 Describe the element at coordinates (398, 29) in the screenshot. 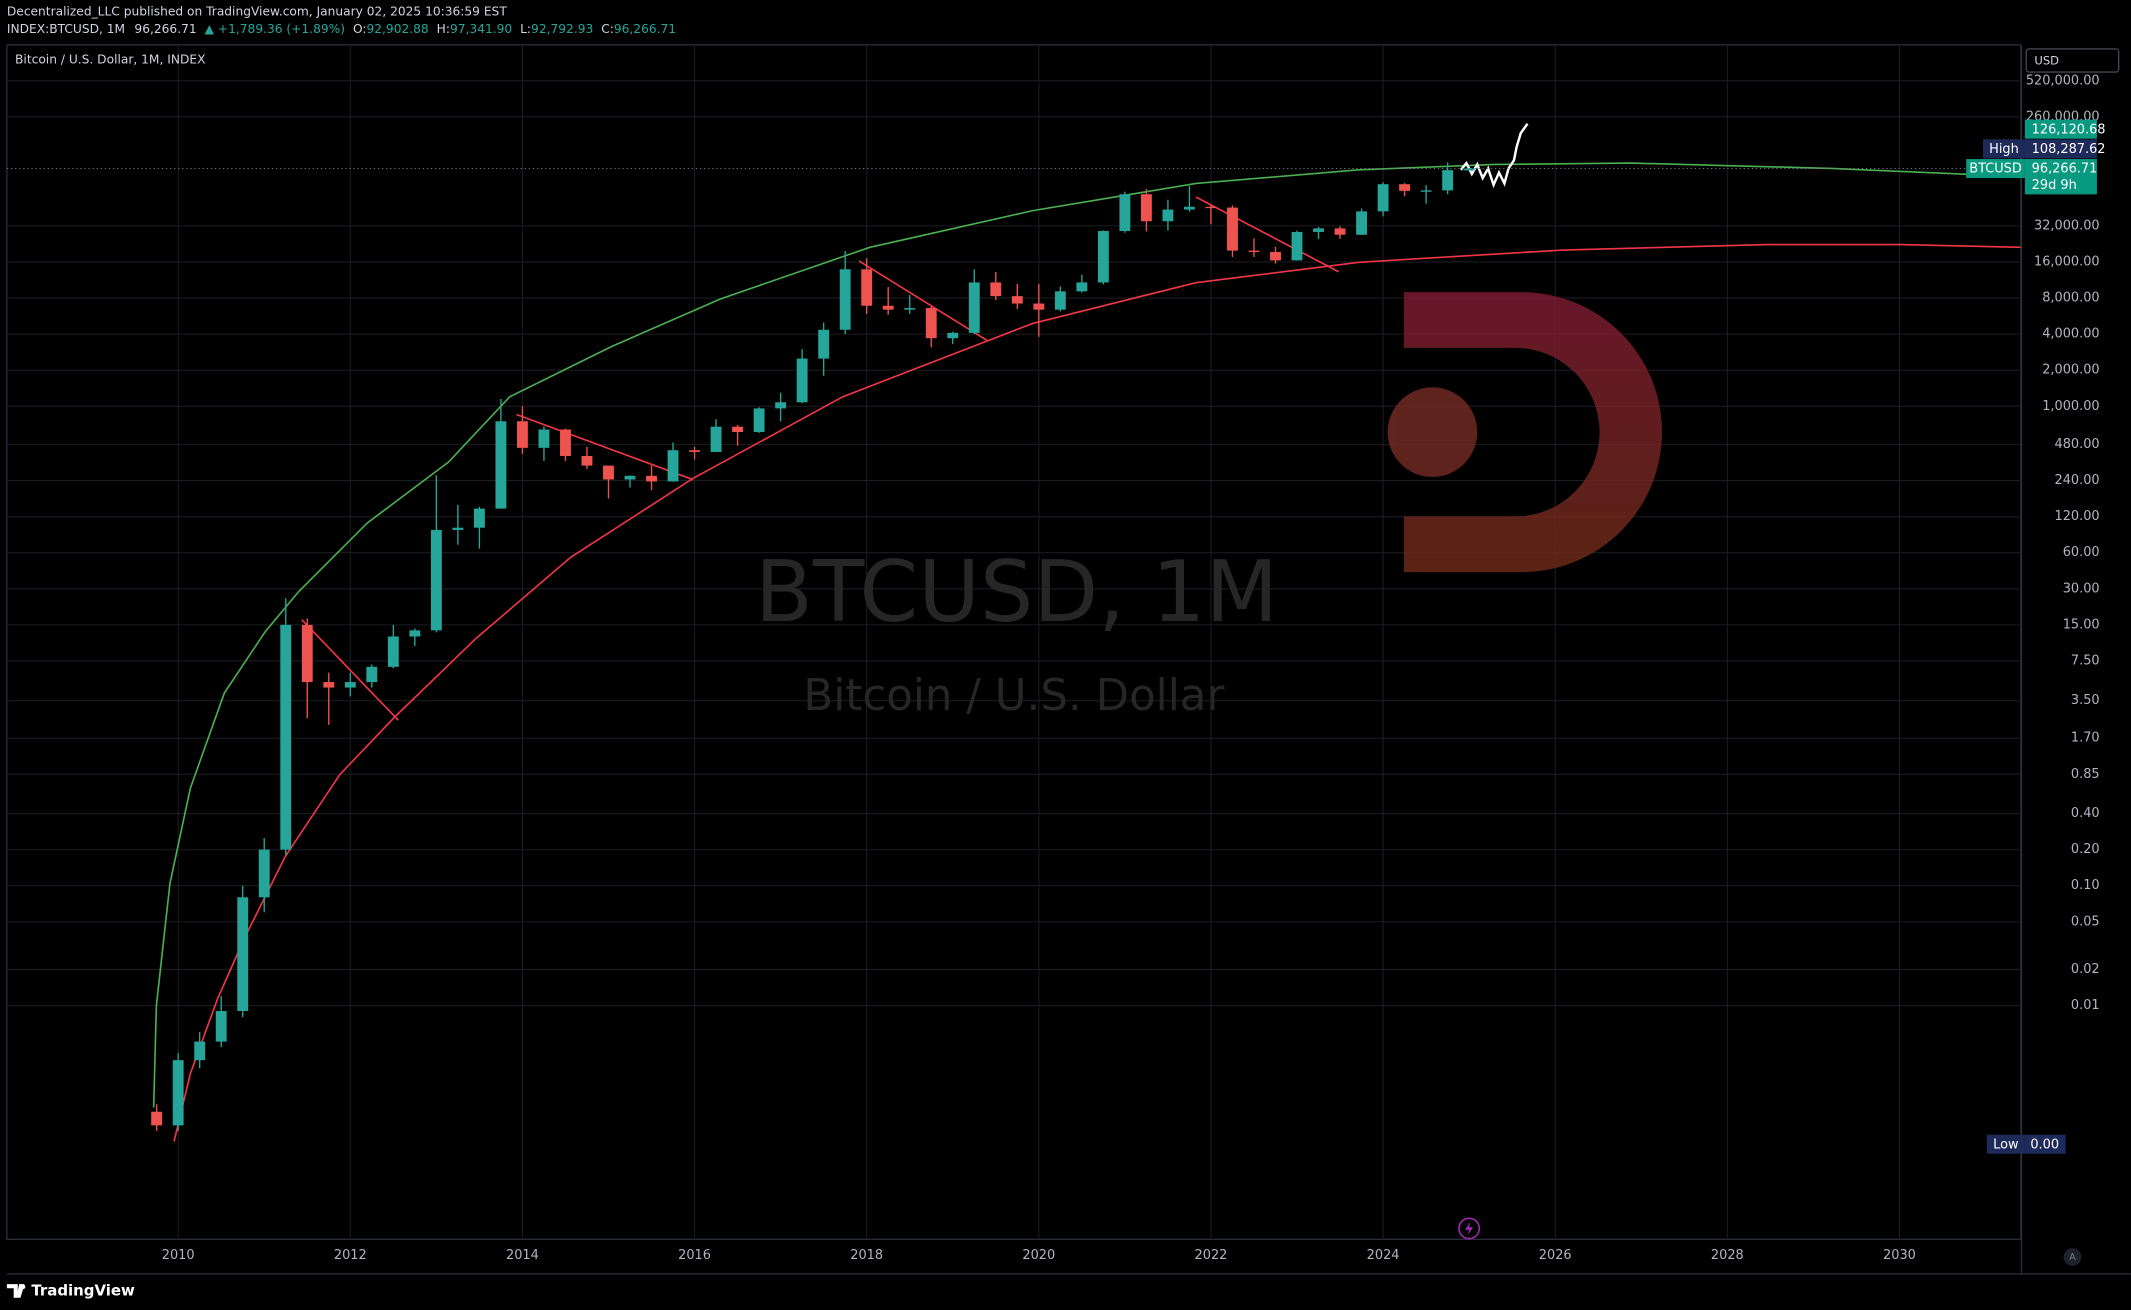

I see `ohlc-value: 92,902.88` at that location.